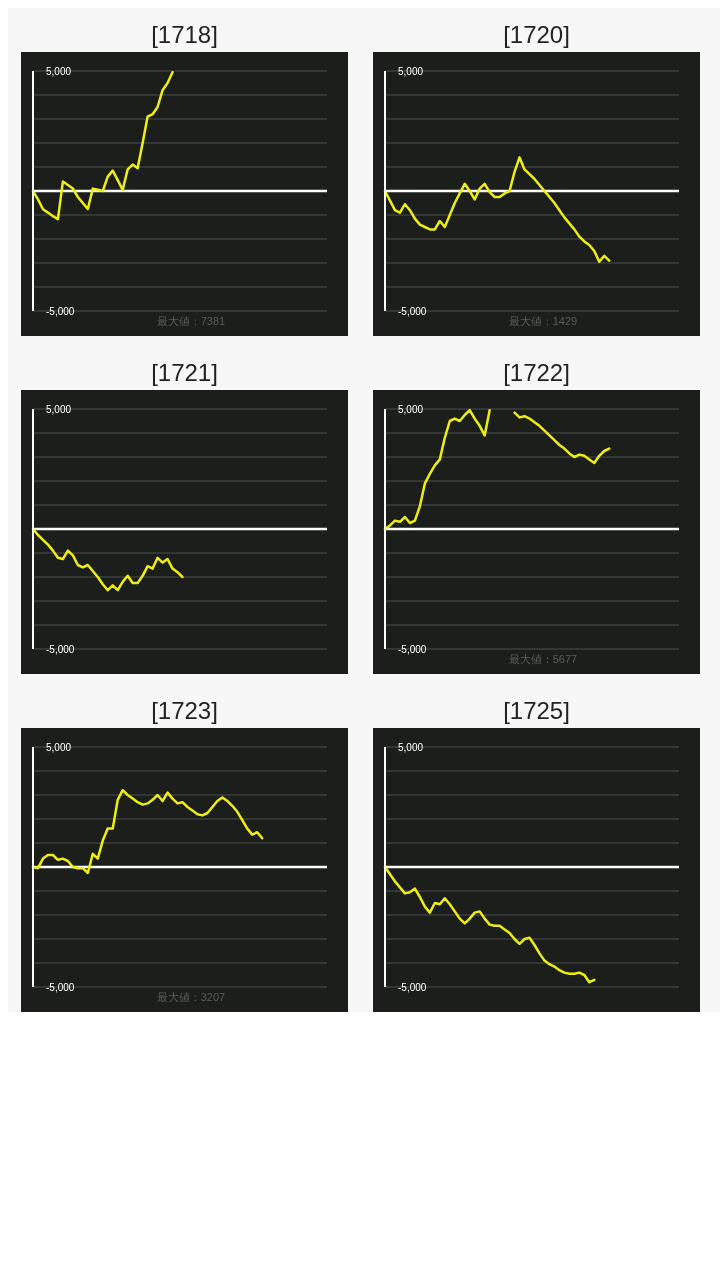 The height and width of the screenshot is (1280, 720). What do you see at coordinates (184, 373) in the screenshot?
I see `chart-title: [1721]` at bounding box center [184, 373].